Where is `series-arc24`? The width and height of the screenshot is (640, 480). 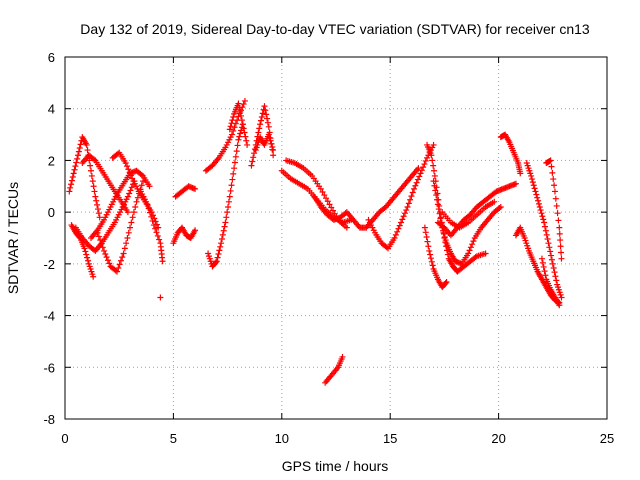 series-arc24 is located at coordinates (435, 257).